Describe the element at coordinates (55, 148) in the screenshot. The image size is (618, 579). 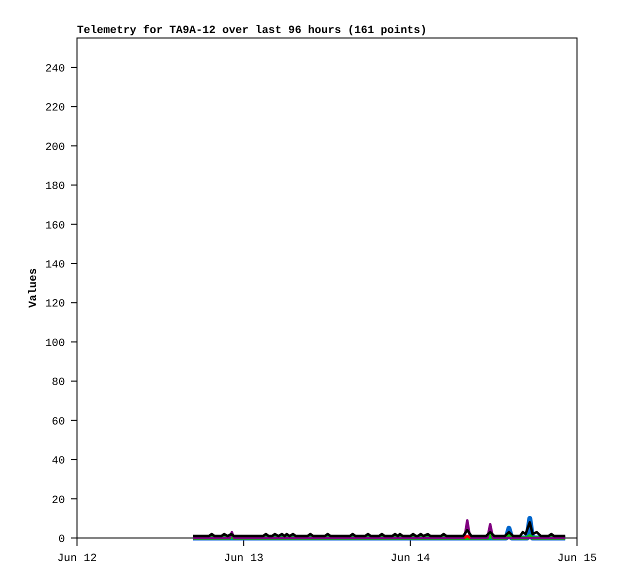
I see `y-tick-label: 200` at that location.